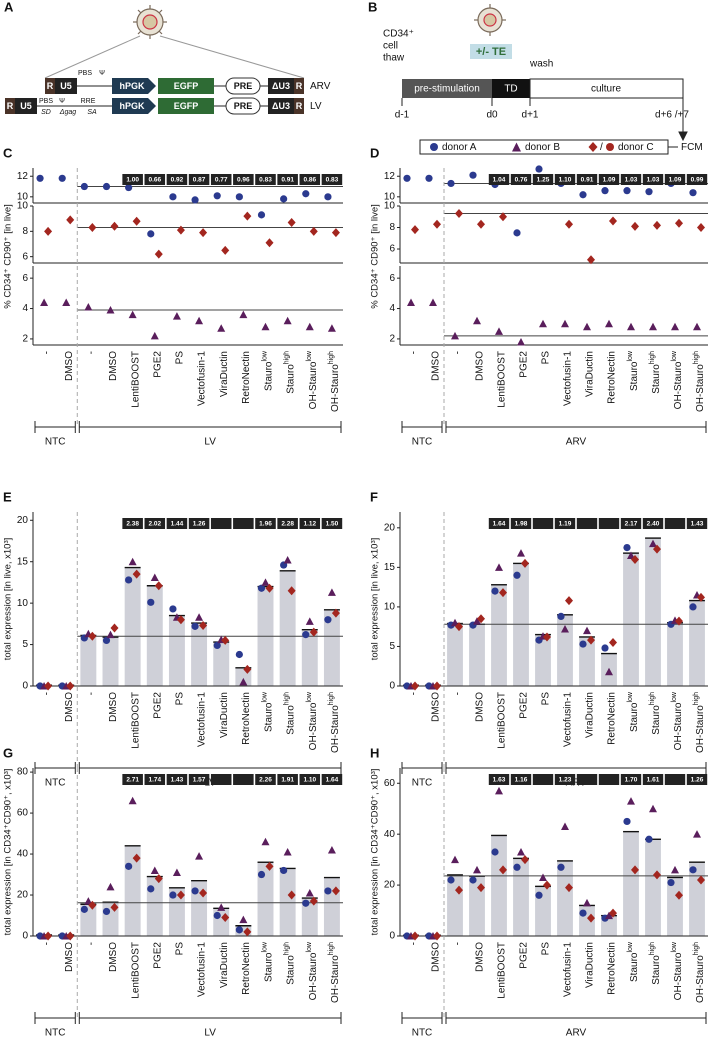 The image size is (713, 1044). Describe the element at coordinates (268, 370) in the screenshot. I see `x-tick-label: Staurolow` at that location.